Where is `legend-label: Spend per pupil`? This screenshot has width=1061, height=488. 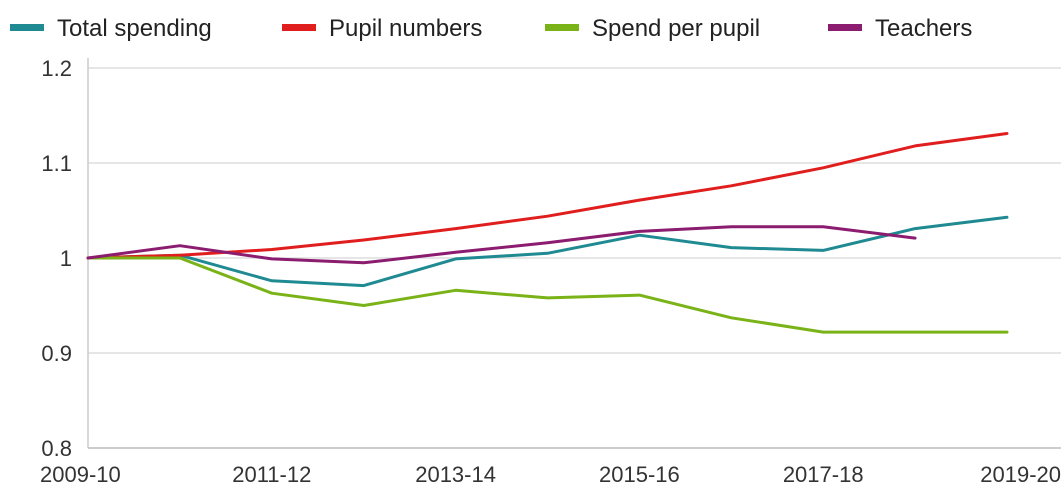
legend-label: Spend per pupil is located at coordinates (676, 28).